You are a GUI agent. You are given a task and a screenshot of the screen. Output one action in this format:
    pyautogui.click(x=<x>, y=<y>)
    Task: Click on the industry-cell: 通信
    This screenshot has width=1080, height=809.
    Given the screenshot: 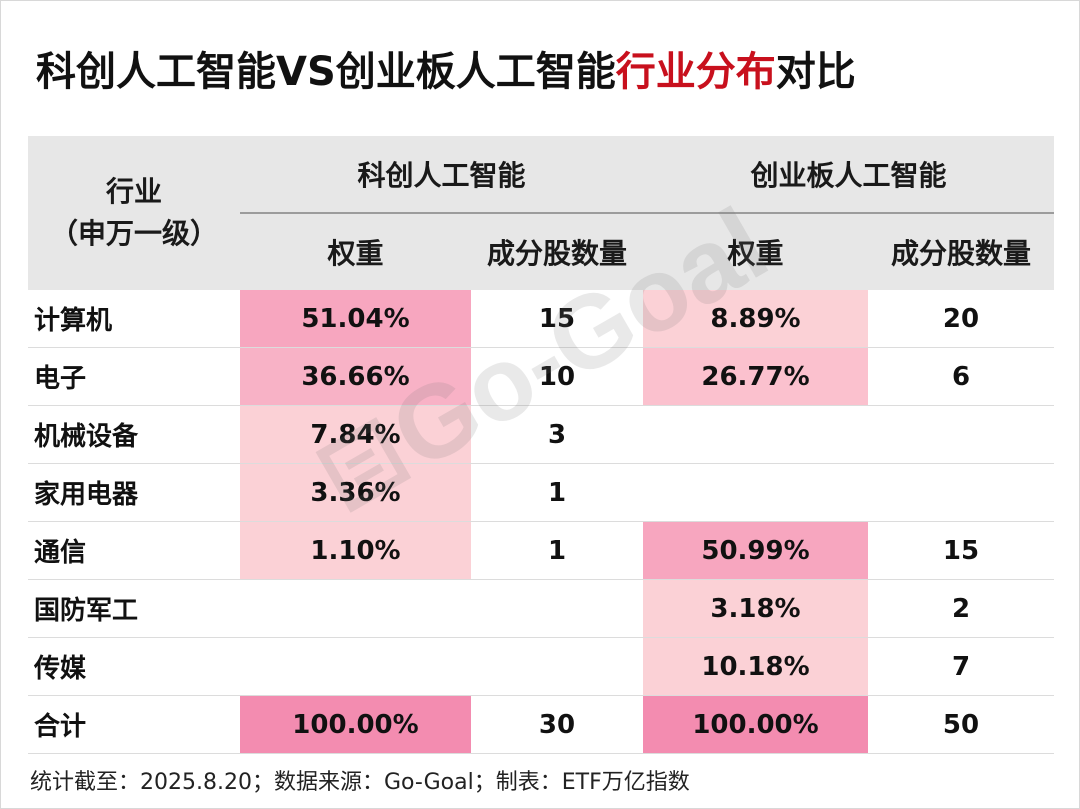 What is the action you would take?
    pyautogui.click(x=134, y=550)
    